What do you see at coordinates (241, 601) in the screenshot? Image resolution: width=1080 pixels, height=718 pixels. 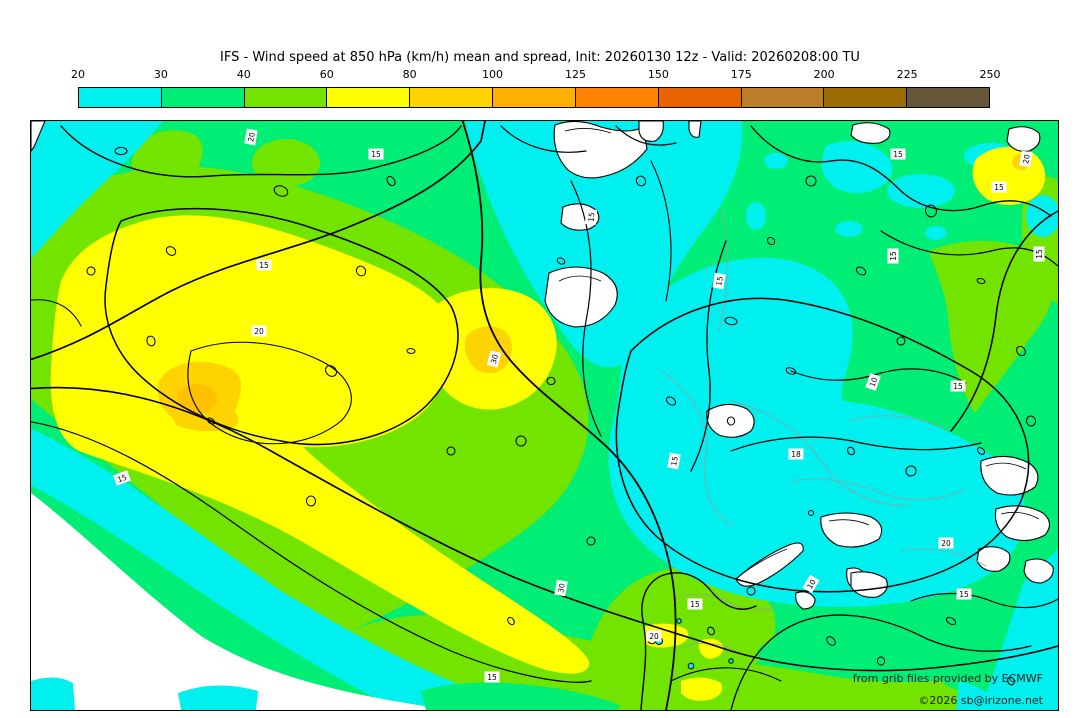 I see `field-white-below-20-sw` at bounding box center [241, 601].